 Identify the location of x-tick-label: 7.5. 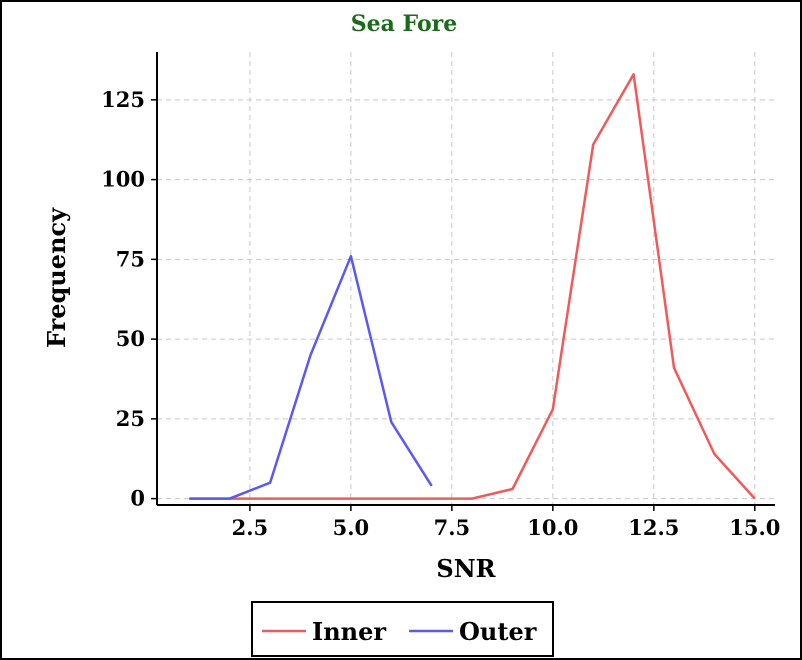
(452, 527).